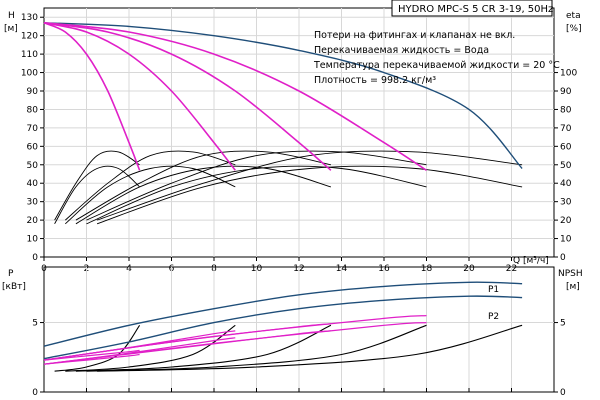 The width and height of the screenshot is (600, 400). What do you see at coordinates (566, 110) in the screenshot?
I see `y-tick-label-right: 80` at bounding box center [566, 110].